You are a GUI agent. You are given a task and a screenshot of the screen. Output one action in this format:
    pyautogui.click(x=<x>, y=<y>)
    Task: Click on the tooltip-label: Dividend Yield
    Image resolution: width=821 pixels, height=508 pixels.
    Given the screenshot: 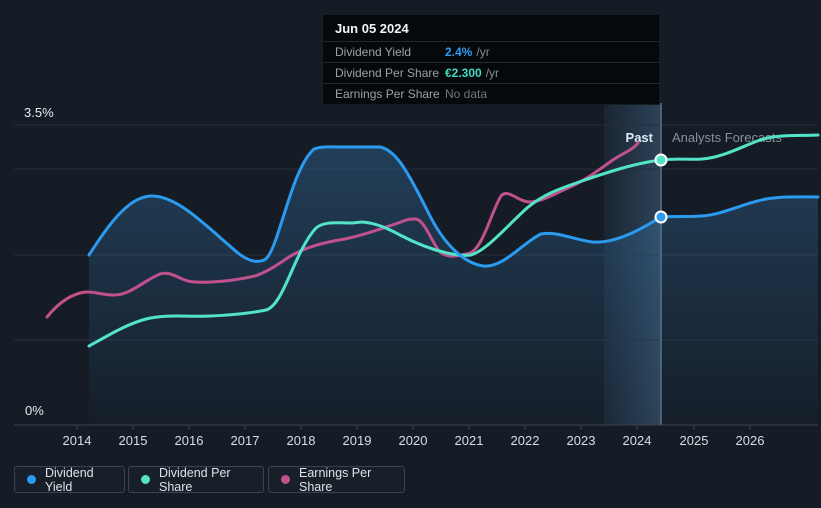 What is the action you would take?
    pyautogui.click(x=373, y=52)
    